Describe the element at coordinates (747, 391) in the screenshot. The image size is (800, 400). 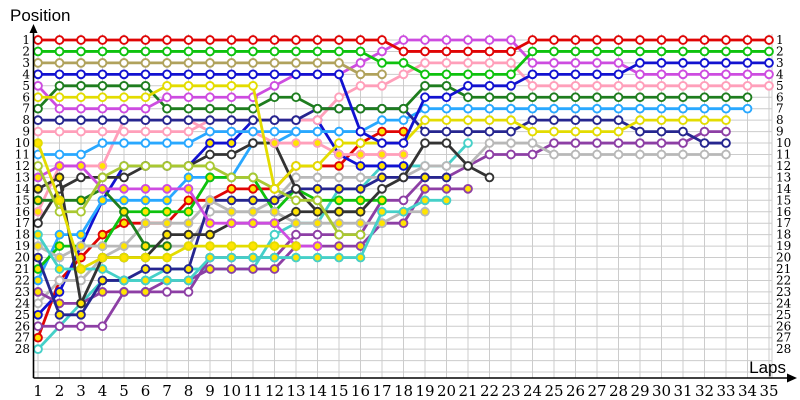
I see `x-tick-label: 34` at that location.